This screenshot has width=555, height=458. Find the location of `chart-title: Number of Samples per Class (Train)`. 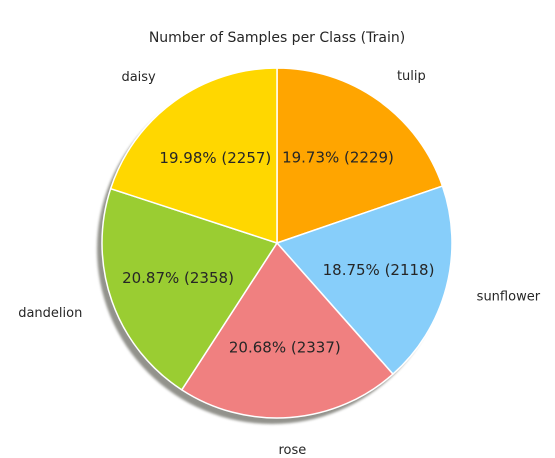

chart-title: Number of Samples per Class (Train) is located at coordinates (277, 38).